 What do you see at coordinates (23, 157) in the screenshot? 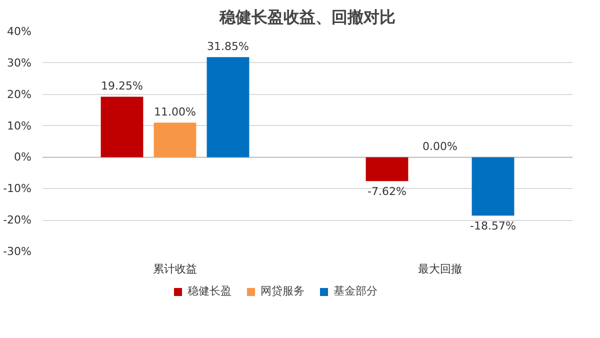
I see `y-tick-label: 0%` at bounding box center [23, 157].